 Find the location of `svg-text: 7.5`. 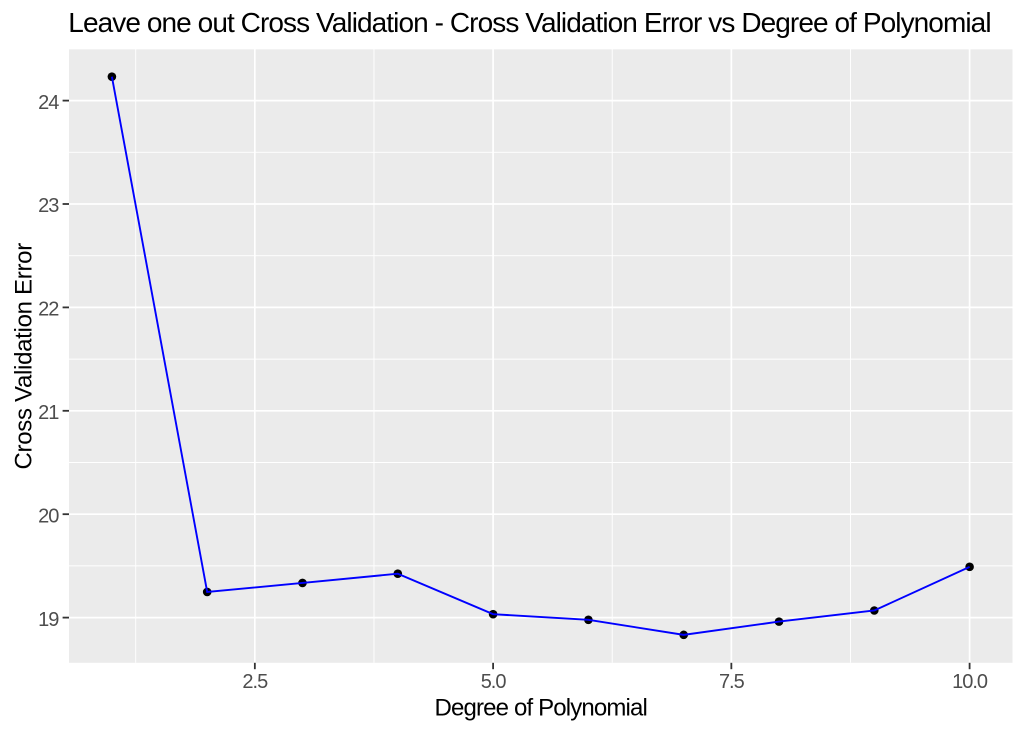

svg-text: 7.5 is located at coordinates (732, 682).